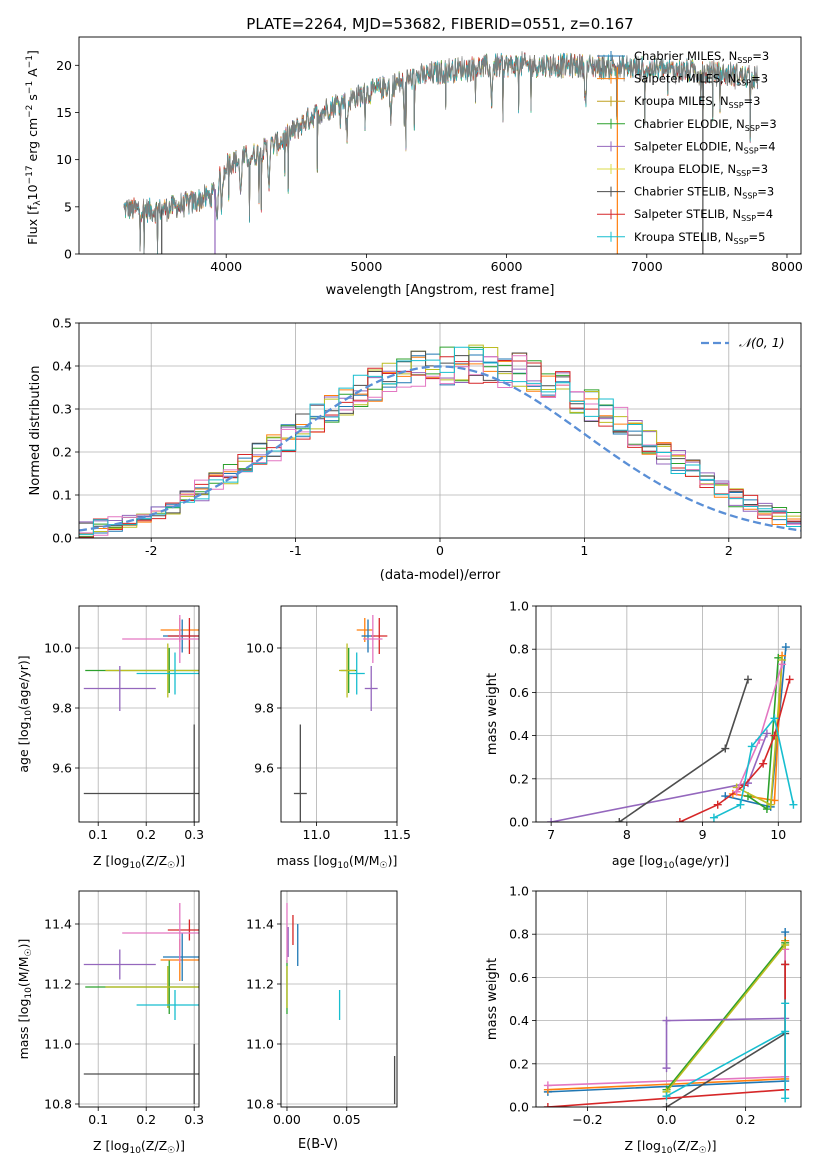  What do you see at coordinates (62, 495) in the screenshot?
I see `y-tick-label: 0.1` at bounding box center [62, 495].